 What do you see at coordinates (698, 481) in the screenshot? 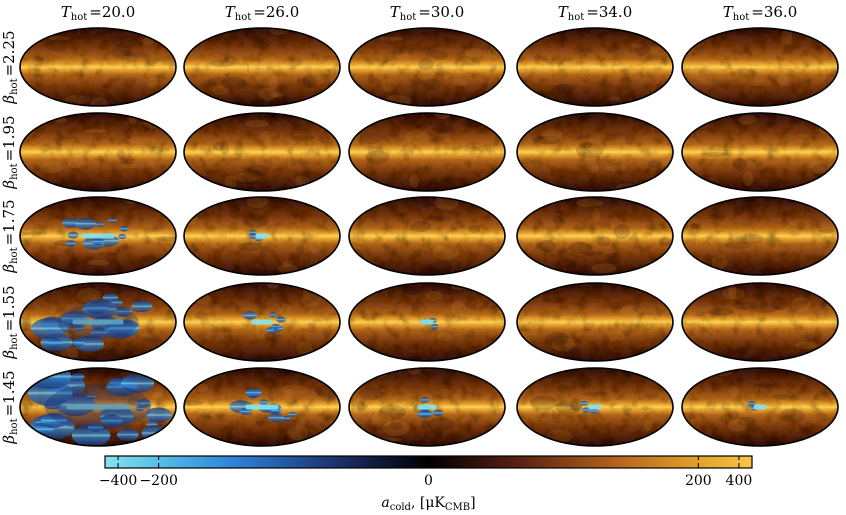
I see `colorbar-tick-label: 200` at bounding box center [698, 481].